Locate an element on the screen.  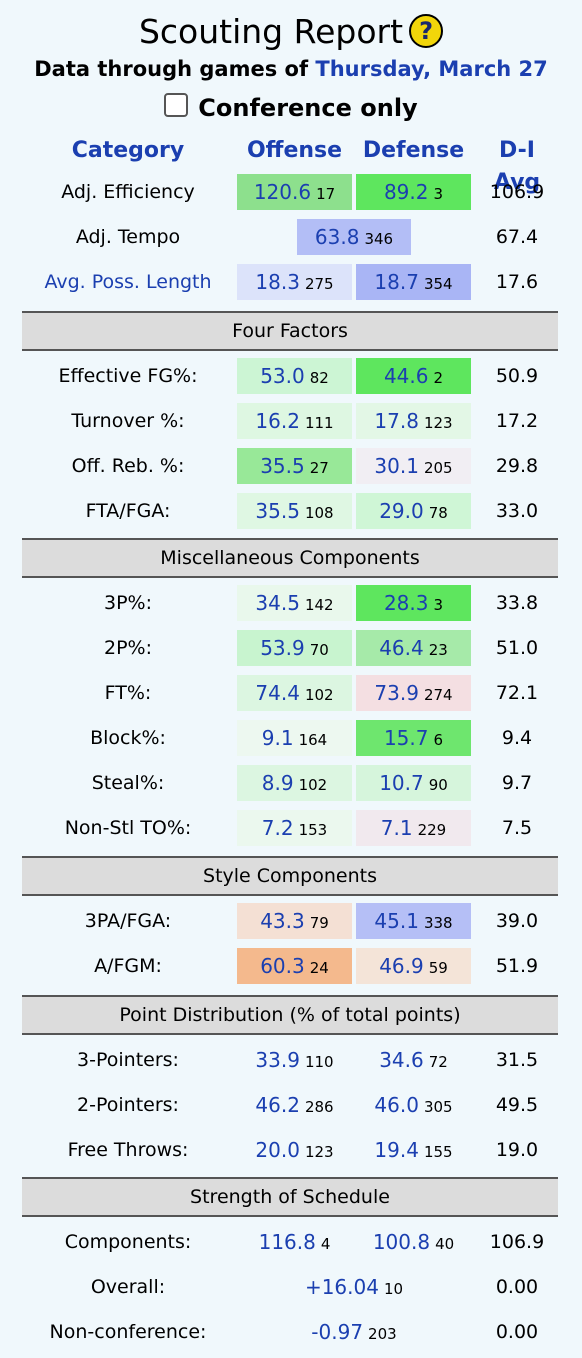
offense-header: Offense is located at coordinates (294, 150).